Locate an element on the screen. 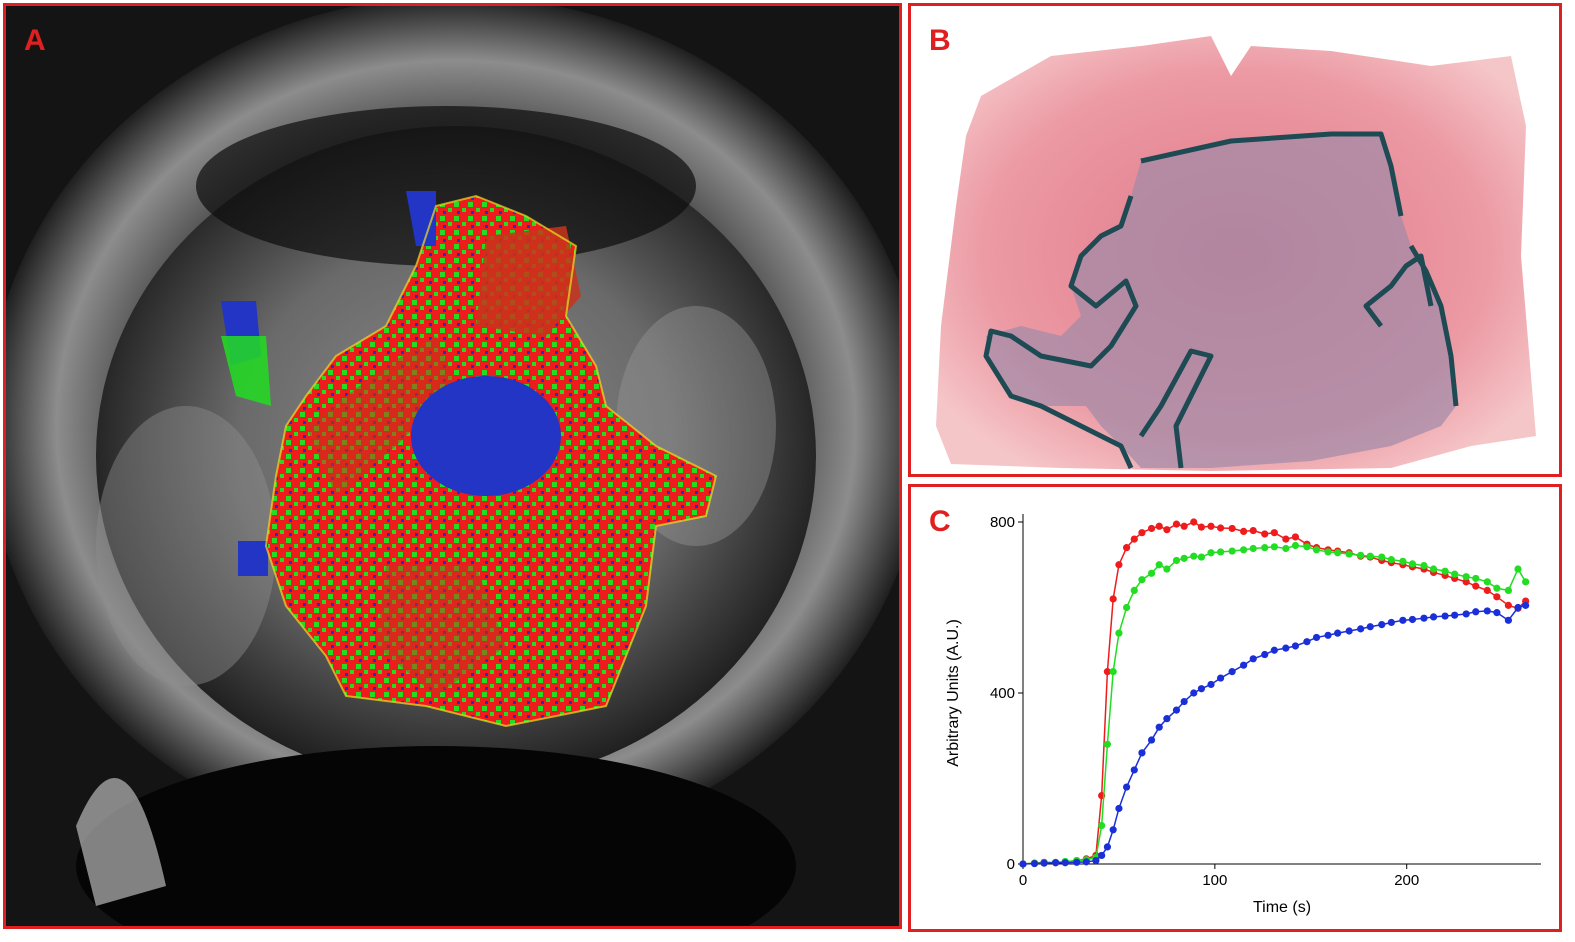 The width and height of the screenshot is (1575, 942). y-tick-label: 800 is located at coordinates (1002, 522).